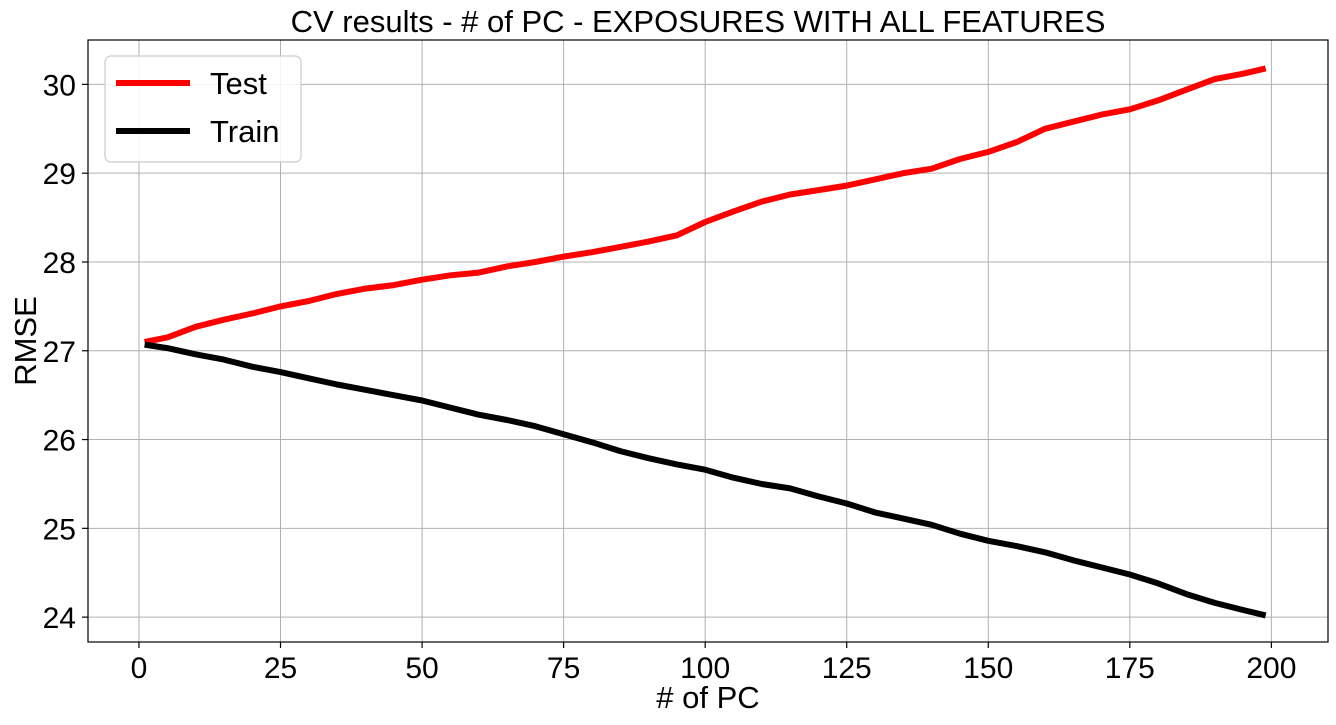 The width and height of the screenshot is (1336, 725). What do you see at coordinates (59, 85) in the screenshot?
I see `y-tick-label: 30` at bounding box center [59, 85].